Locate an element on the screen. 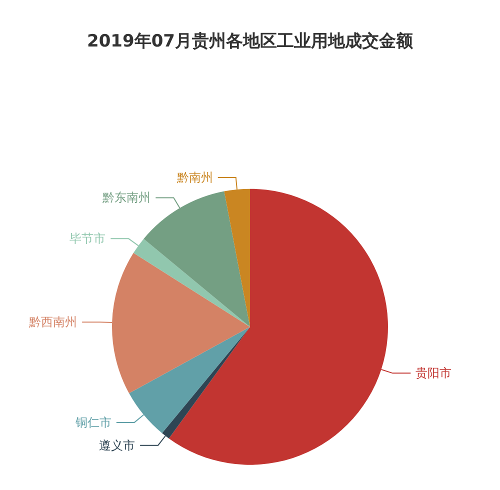 The image size is (500, 490). slice-label: 铜仁市 is located at coordinates (93, 422).